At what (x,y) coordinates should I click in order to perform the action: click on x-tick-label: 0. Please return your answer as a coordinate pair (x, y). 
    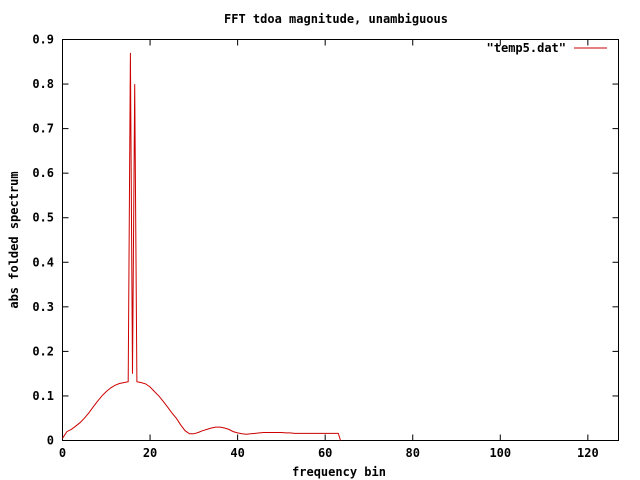
    Looking at the image, I should click on (62, 453).